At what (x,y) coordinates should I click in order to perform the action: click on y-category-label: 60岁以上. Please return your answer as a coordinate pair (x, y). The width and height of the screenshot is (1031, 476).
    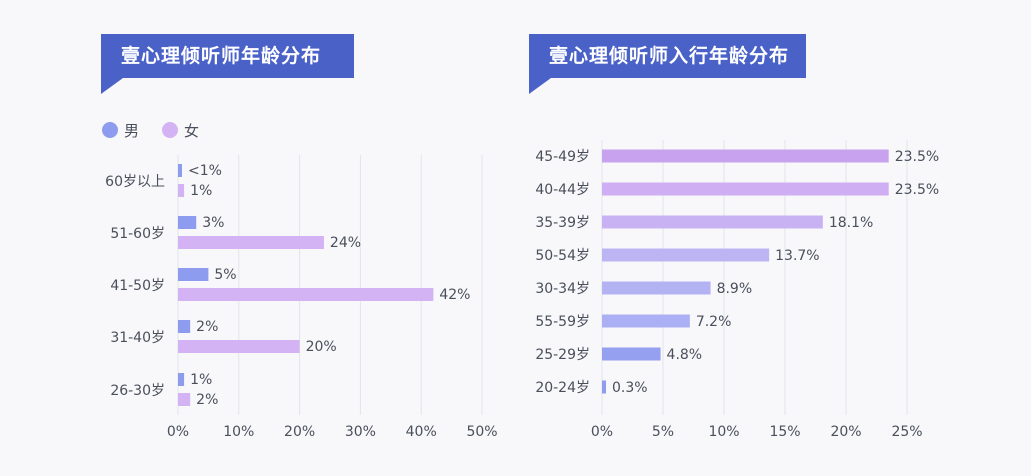
    Looking at the image, I should click on (135, 182).